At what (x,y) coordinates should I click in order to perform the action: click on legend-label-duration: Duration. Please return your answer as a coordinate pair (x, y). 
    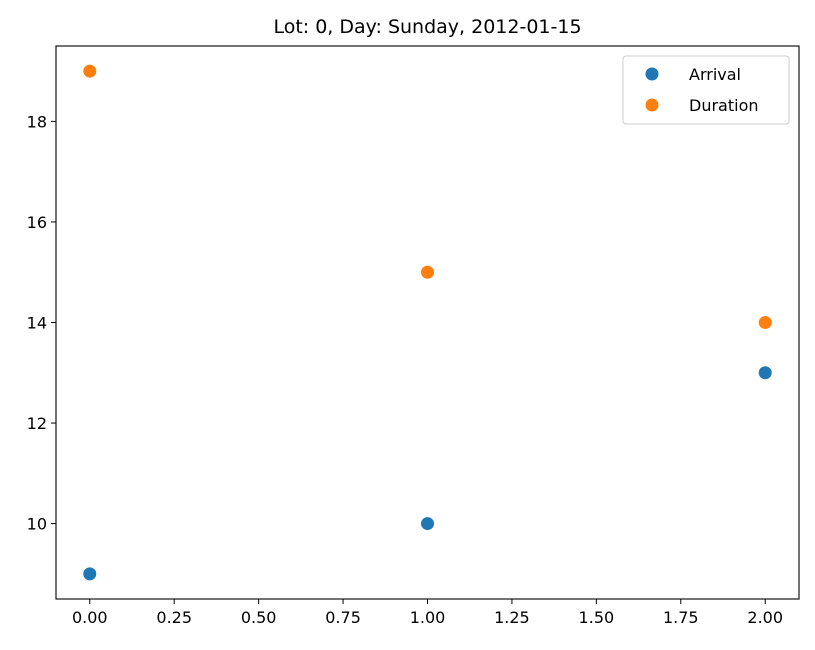
    Looking at the image, I should click on (724, 105).